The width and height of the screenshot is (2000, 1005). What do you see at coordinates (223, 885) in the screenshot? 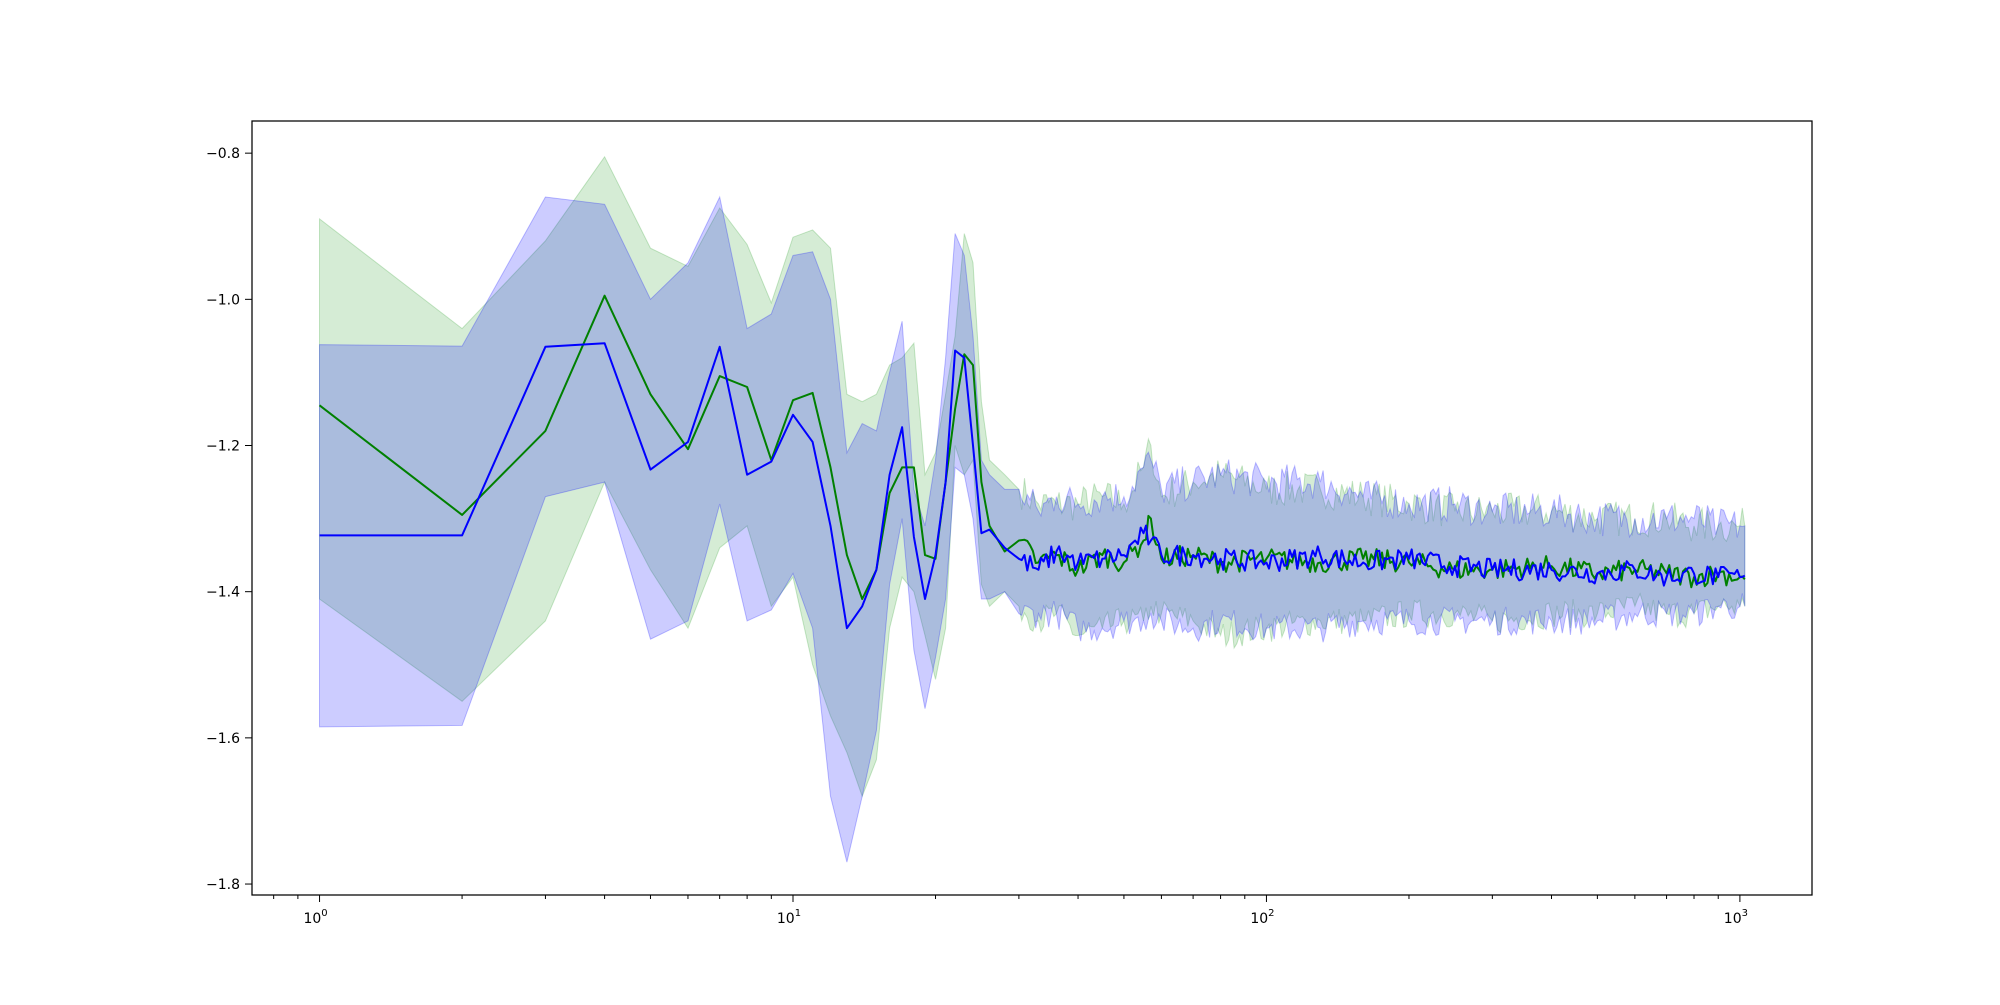
I see `y-tick-label: −1.8` at bounding box center [223, 885].